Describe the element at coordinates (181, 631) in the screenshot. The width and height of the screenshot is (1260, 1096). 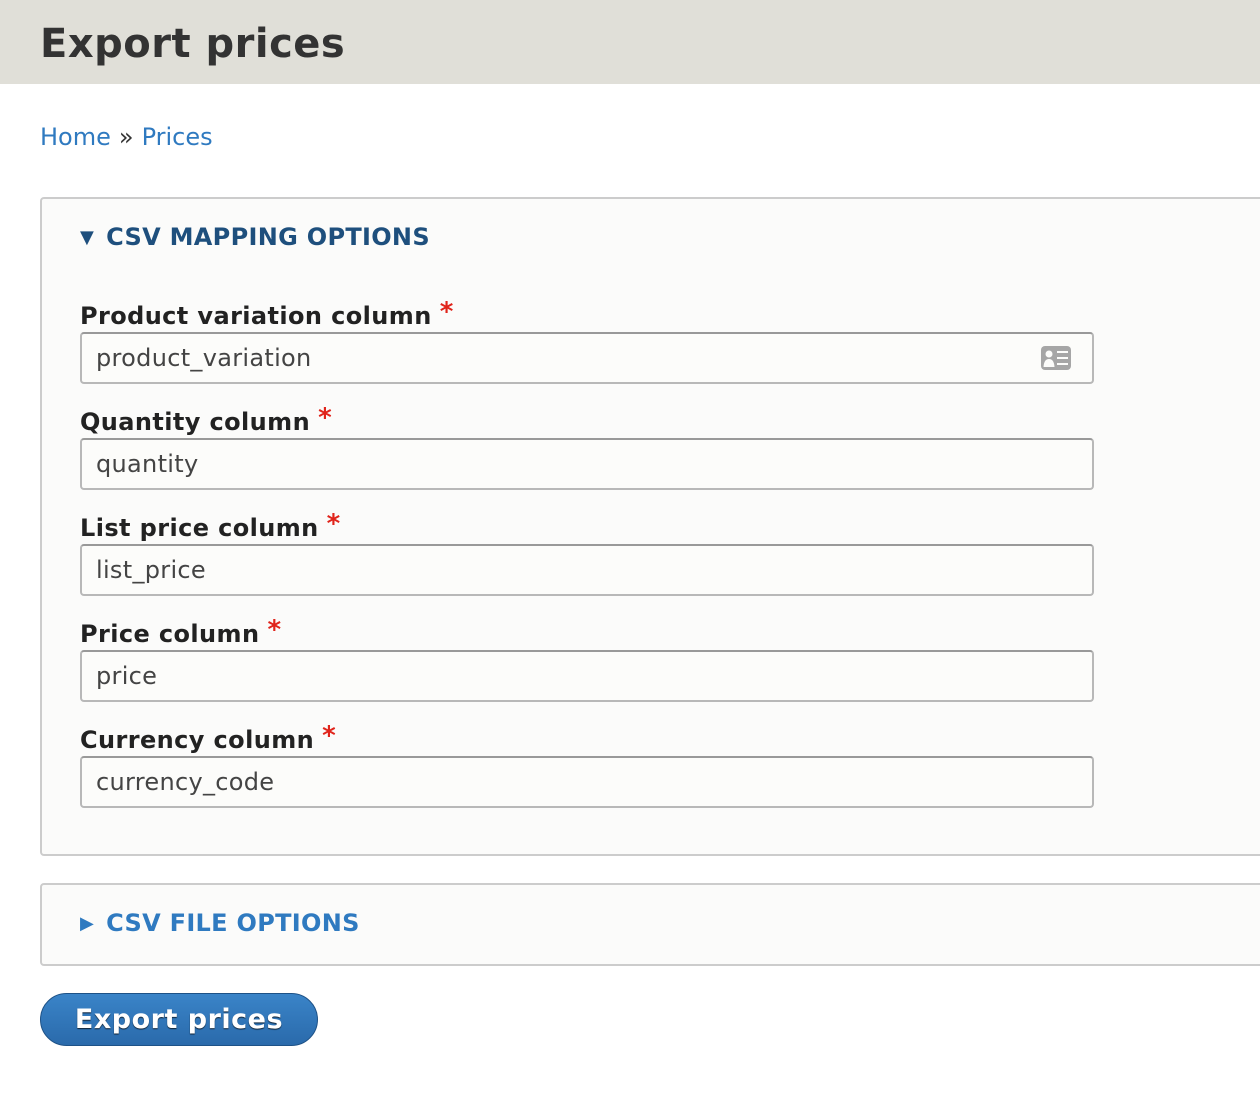
I see `price-label: Price column *` at that location.